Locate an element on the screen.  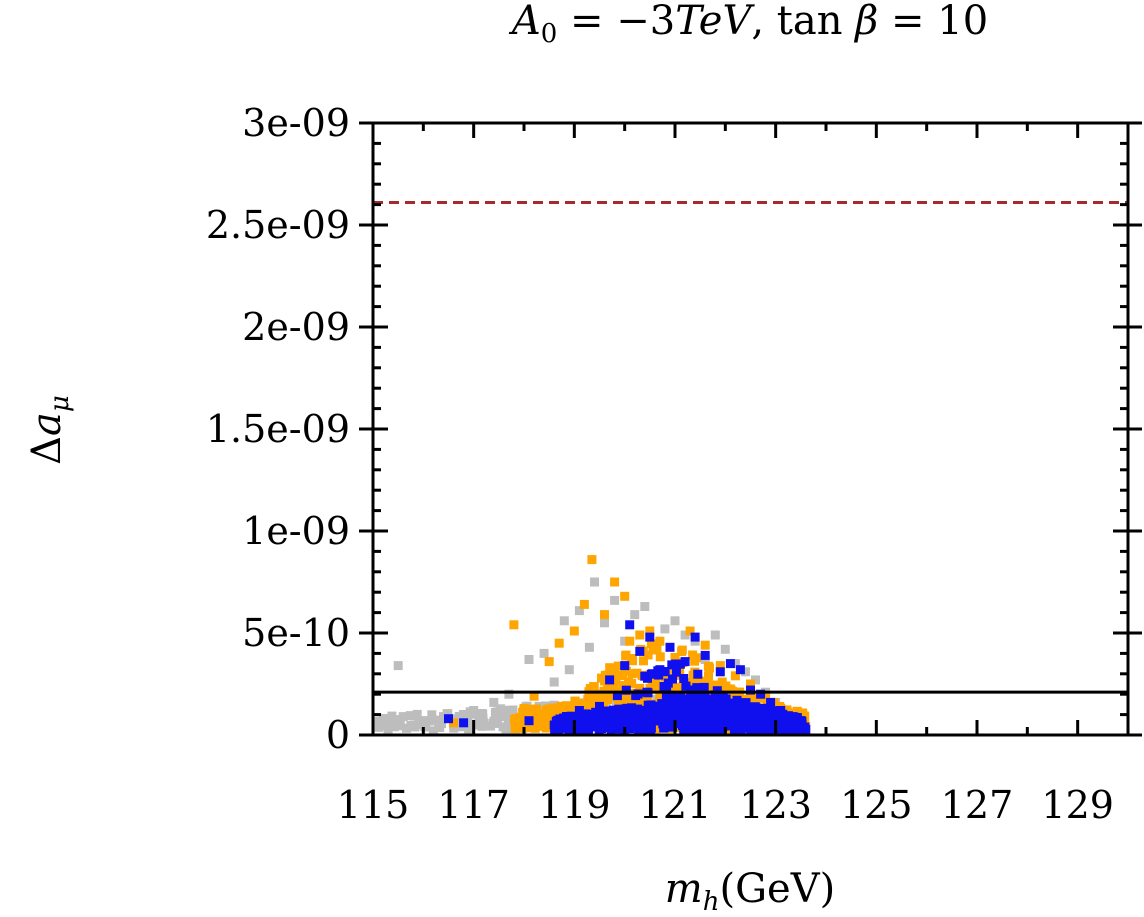
title-a: A is located at coordinates (524, 22).